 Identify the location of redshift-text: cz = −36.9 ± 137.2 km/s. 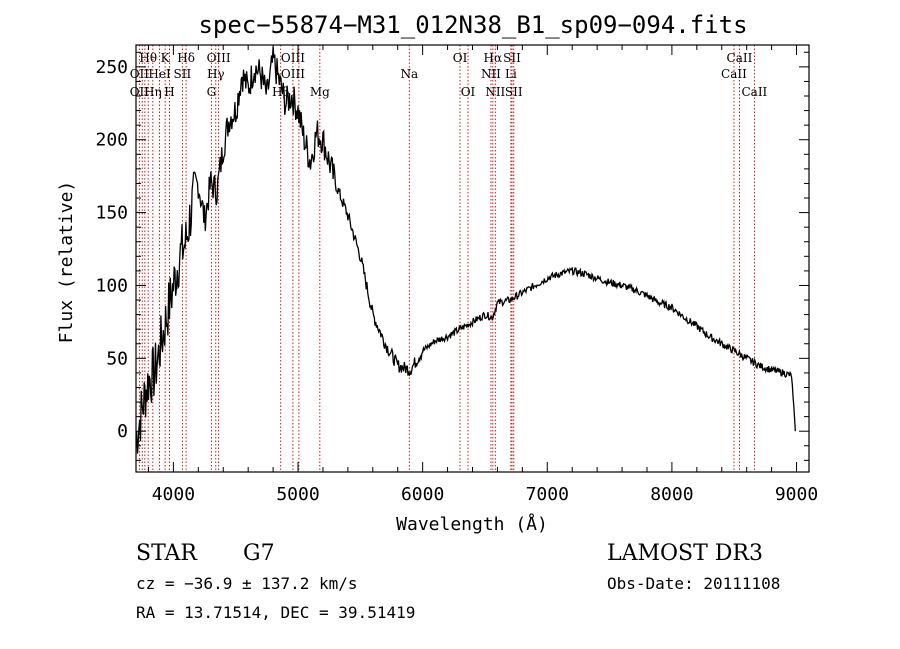
(247, 583).